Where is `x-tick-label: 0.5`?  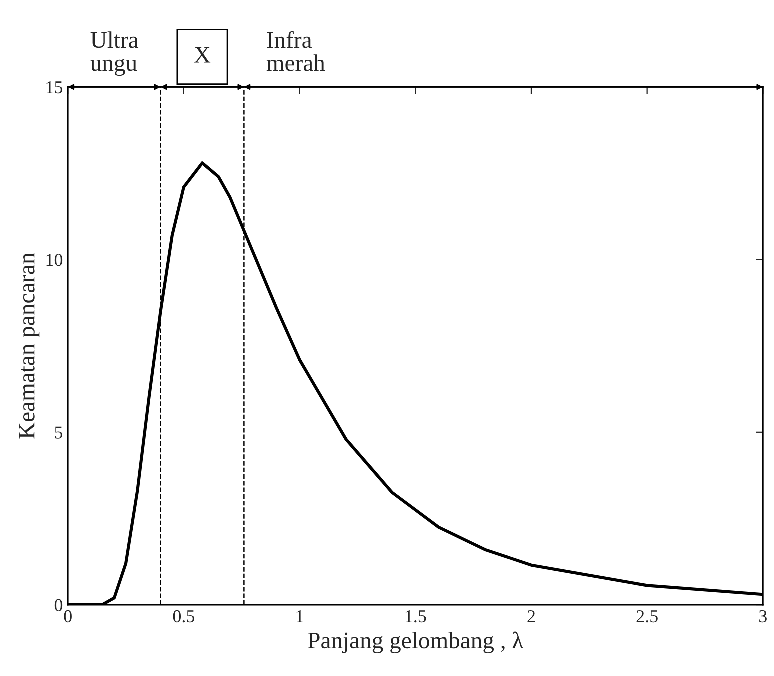
x-tick-label: 0.5 is located at coordinates (184, 616).